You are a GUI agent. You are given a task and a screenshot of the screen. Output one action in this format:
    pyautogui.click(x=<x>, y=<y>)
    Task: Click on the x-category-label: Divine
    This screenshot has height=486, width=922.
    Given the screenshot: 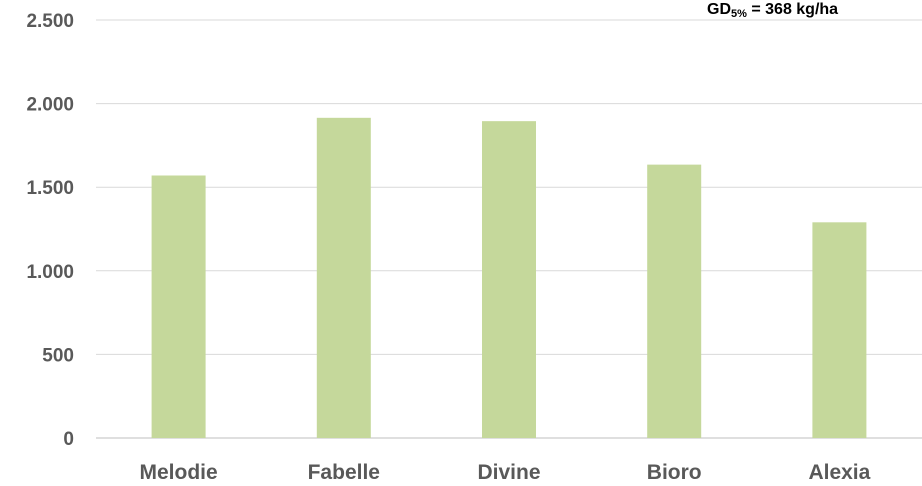 What is the action you would take?
    pyautogui.click(x=508, y=472)
    